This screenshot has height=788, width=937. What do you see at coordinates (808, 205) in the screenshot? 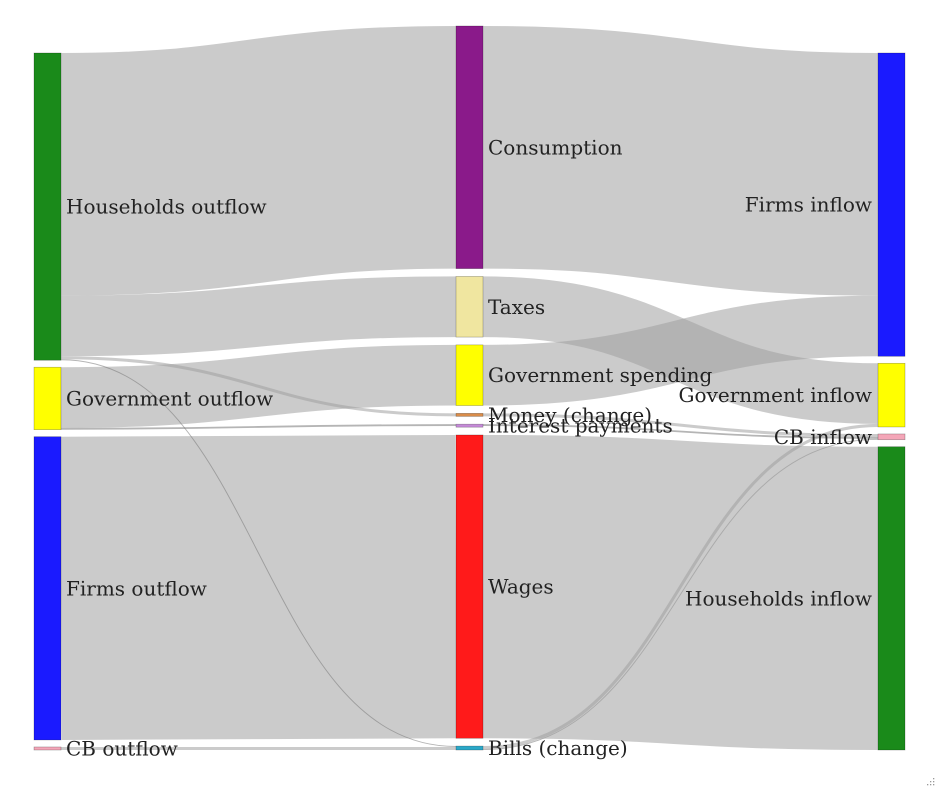
I see `node-label-firm_in: Firms inflow` at bounding box center [808, 205].